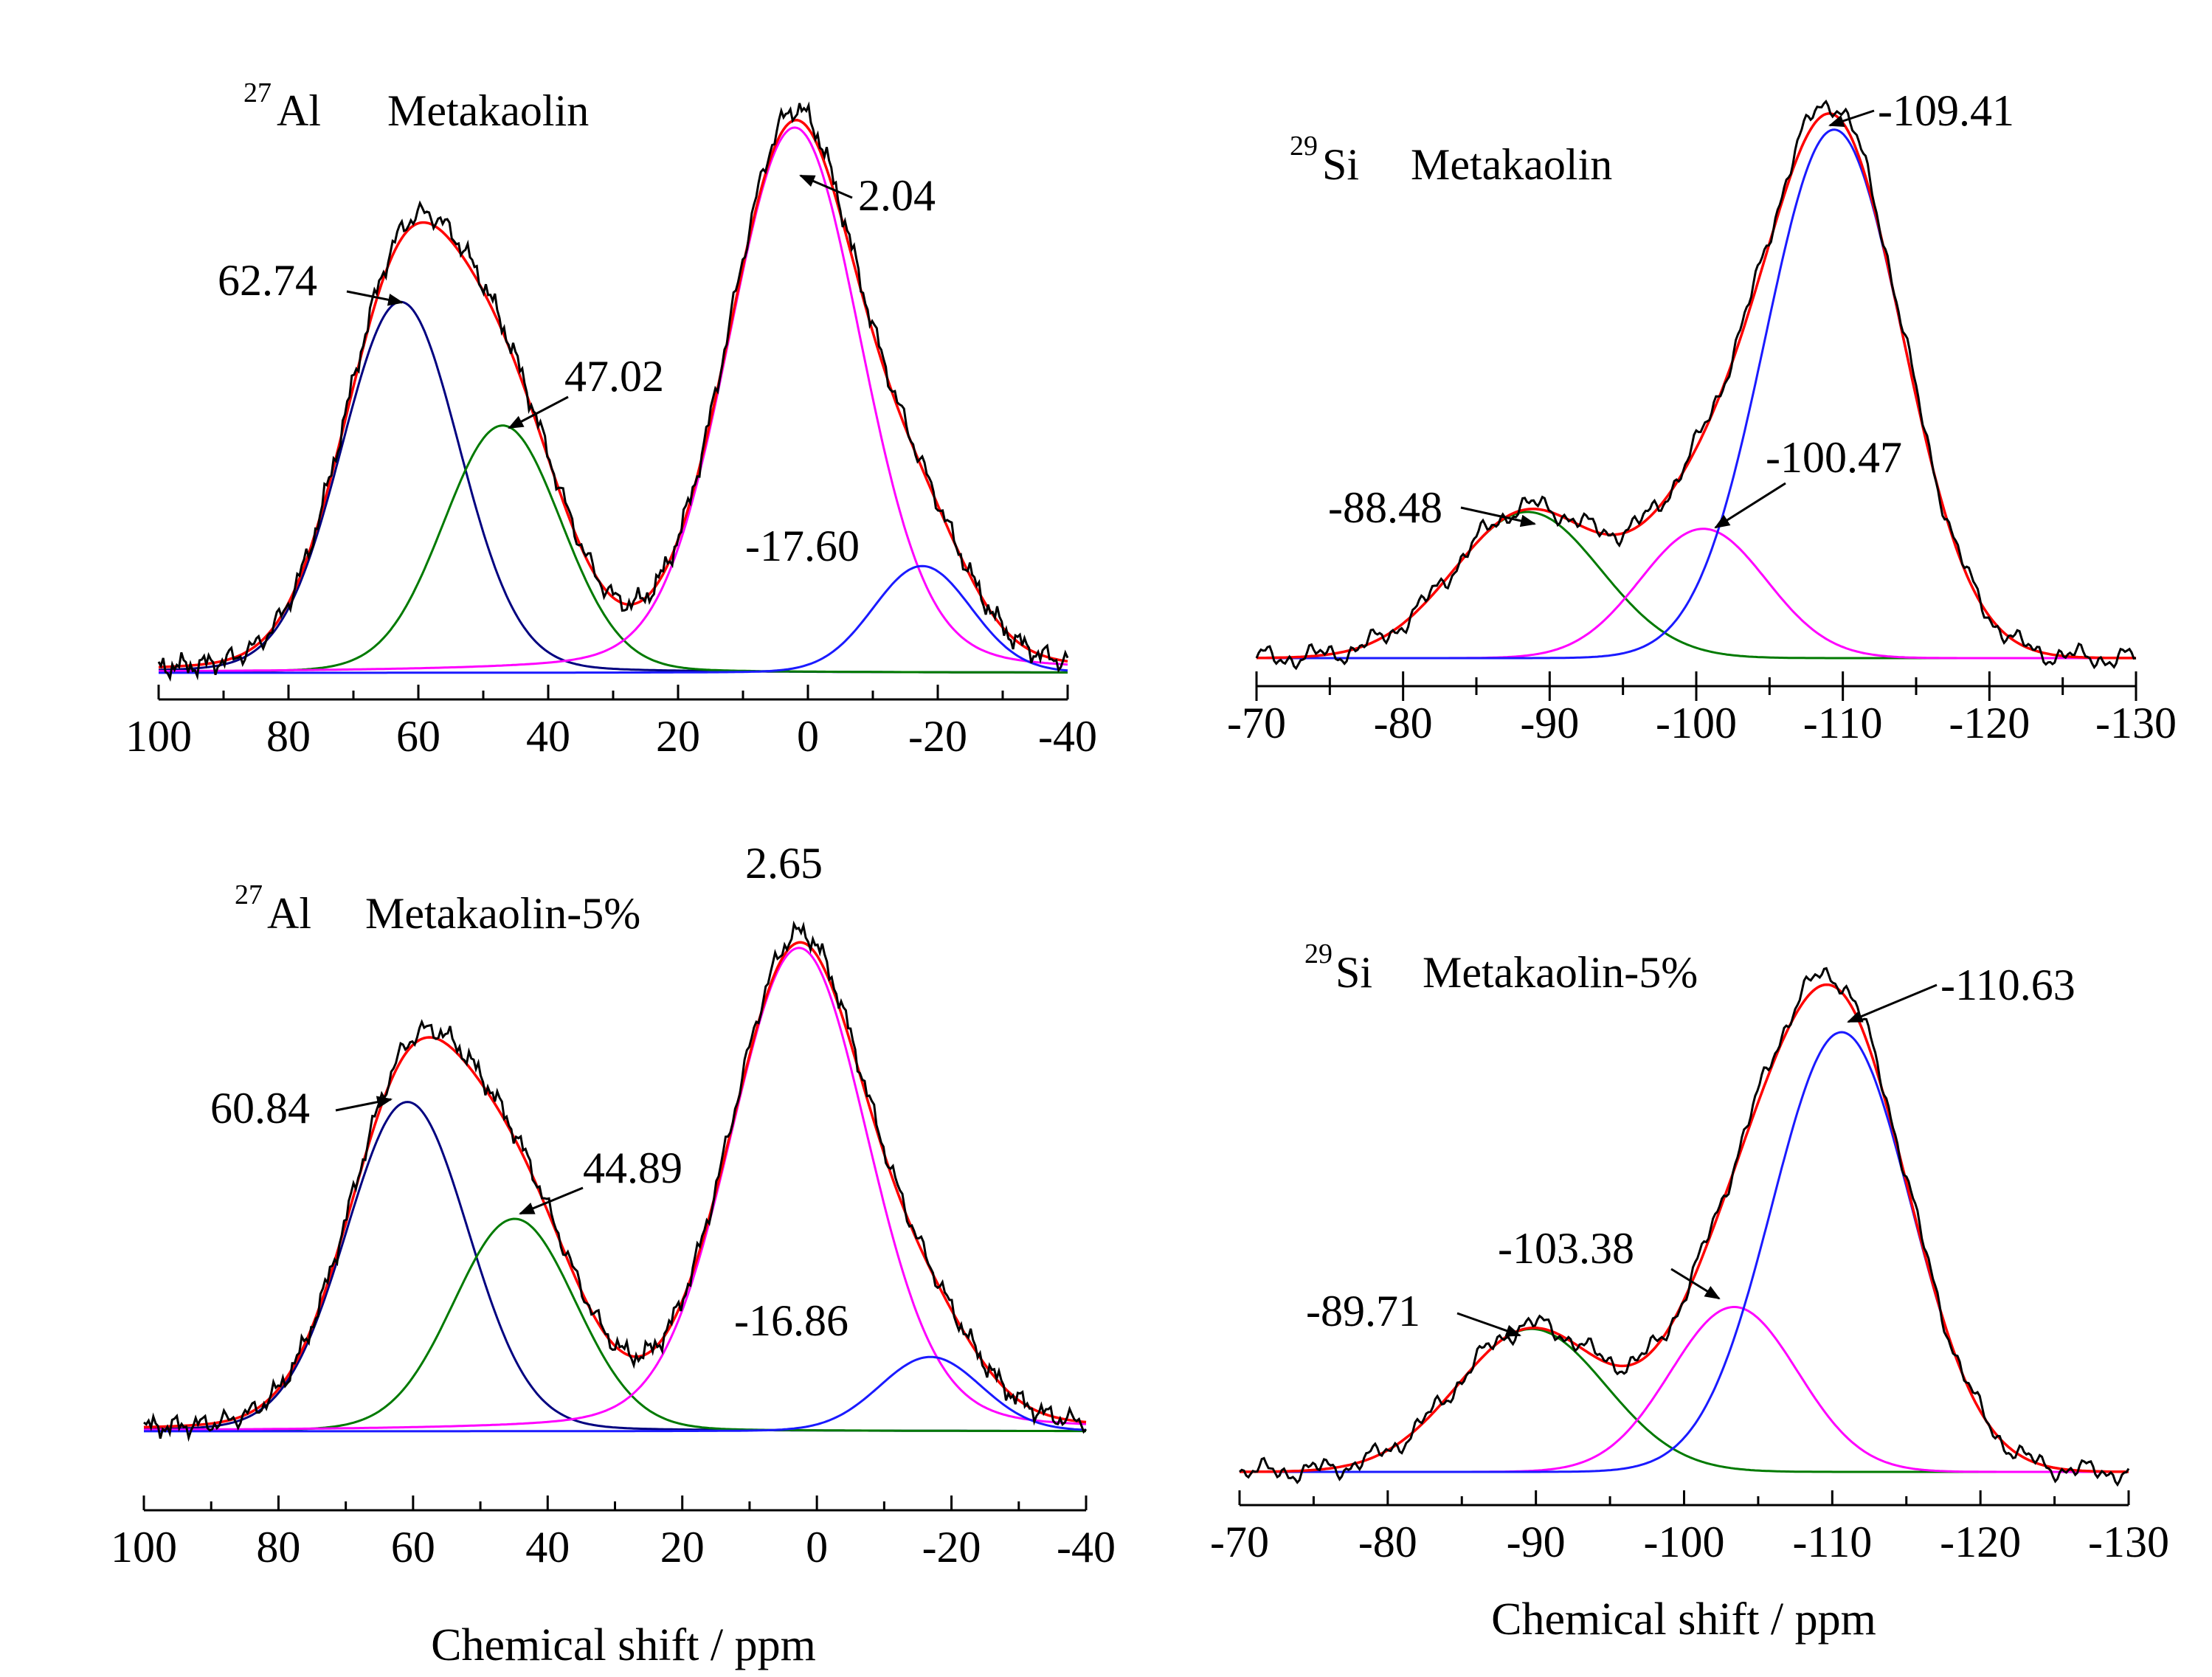 This screenshot has height=1677, width=2212. What do you see at coordinates (1385, 508) in the screenshot?
I see `peak-label-minus-88-48: -88.48` at bounding box center [1385, 508].